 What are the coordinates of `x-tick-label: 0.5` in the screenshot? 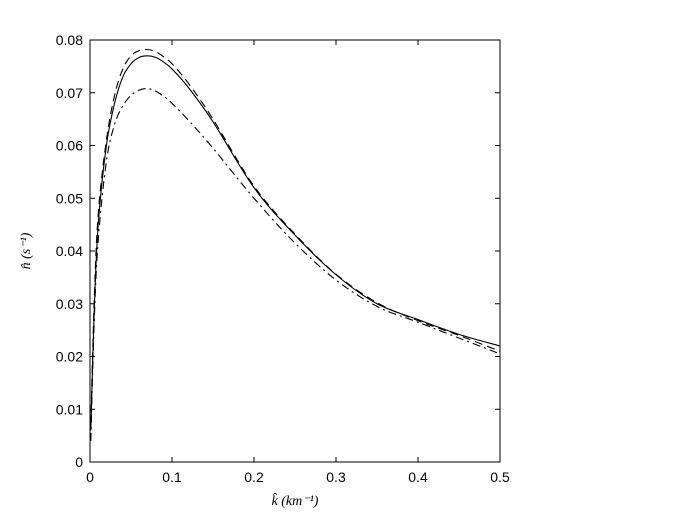 It's located at (500, 477).